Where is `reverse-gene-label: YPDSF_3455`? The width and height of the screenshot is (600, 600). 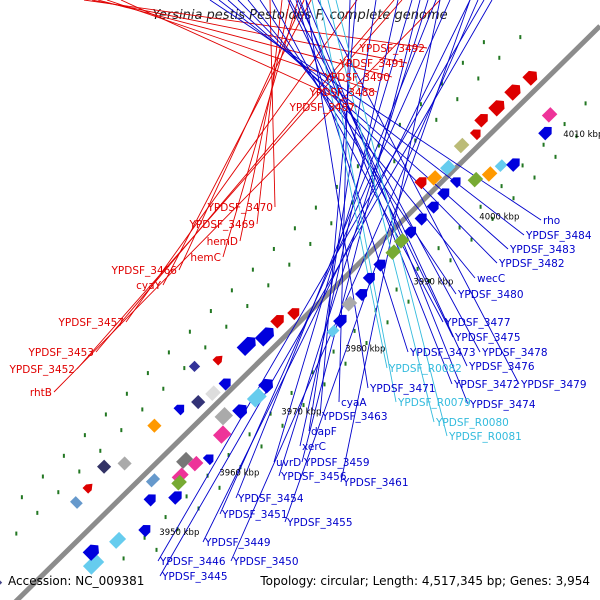
reverse-gene-label: YPDSF_3455 is located at coordinates (319, 523).